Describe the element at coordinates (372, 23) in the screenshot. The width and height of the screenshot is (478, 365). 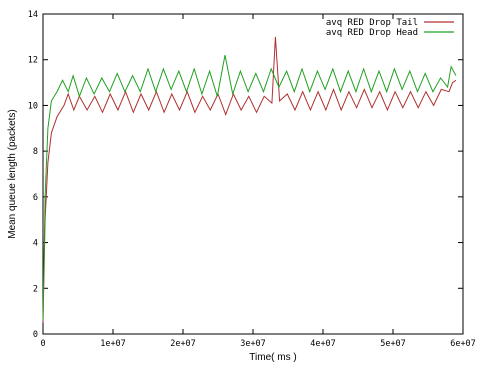
I see `legend-label-drop-tail: avq RED Drop Tail` at that location.